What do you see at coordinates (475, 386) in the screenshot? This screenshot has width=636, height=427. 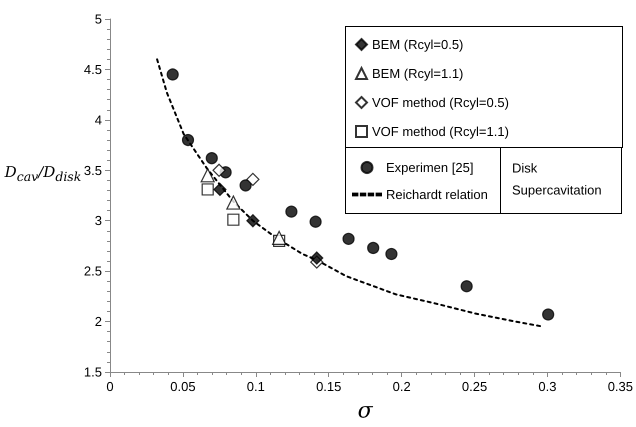 I see `x-tick-label: 0.25` at bounding box center [475, 386].